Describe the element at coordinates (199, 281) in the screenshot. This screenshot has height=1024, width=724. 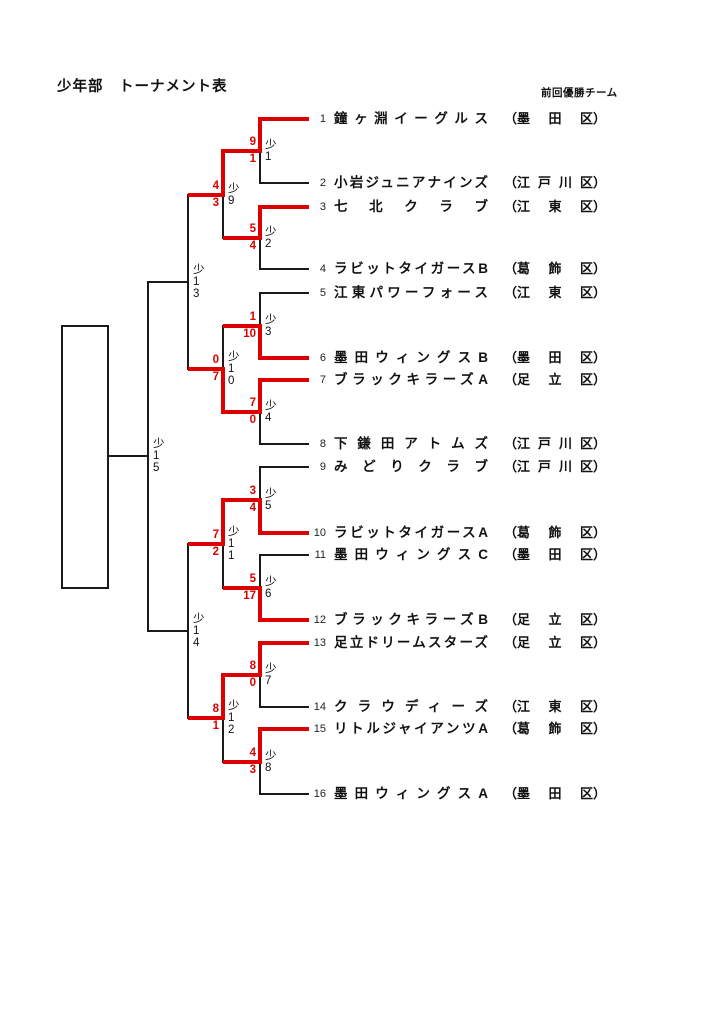
I see `match-label: 少 1 3` at that location.